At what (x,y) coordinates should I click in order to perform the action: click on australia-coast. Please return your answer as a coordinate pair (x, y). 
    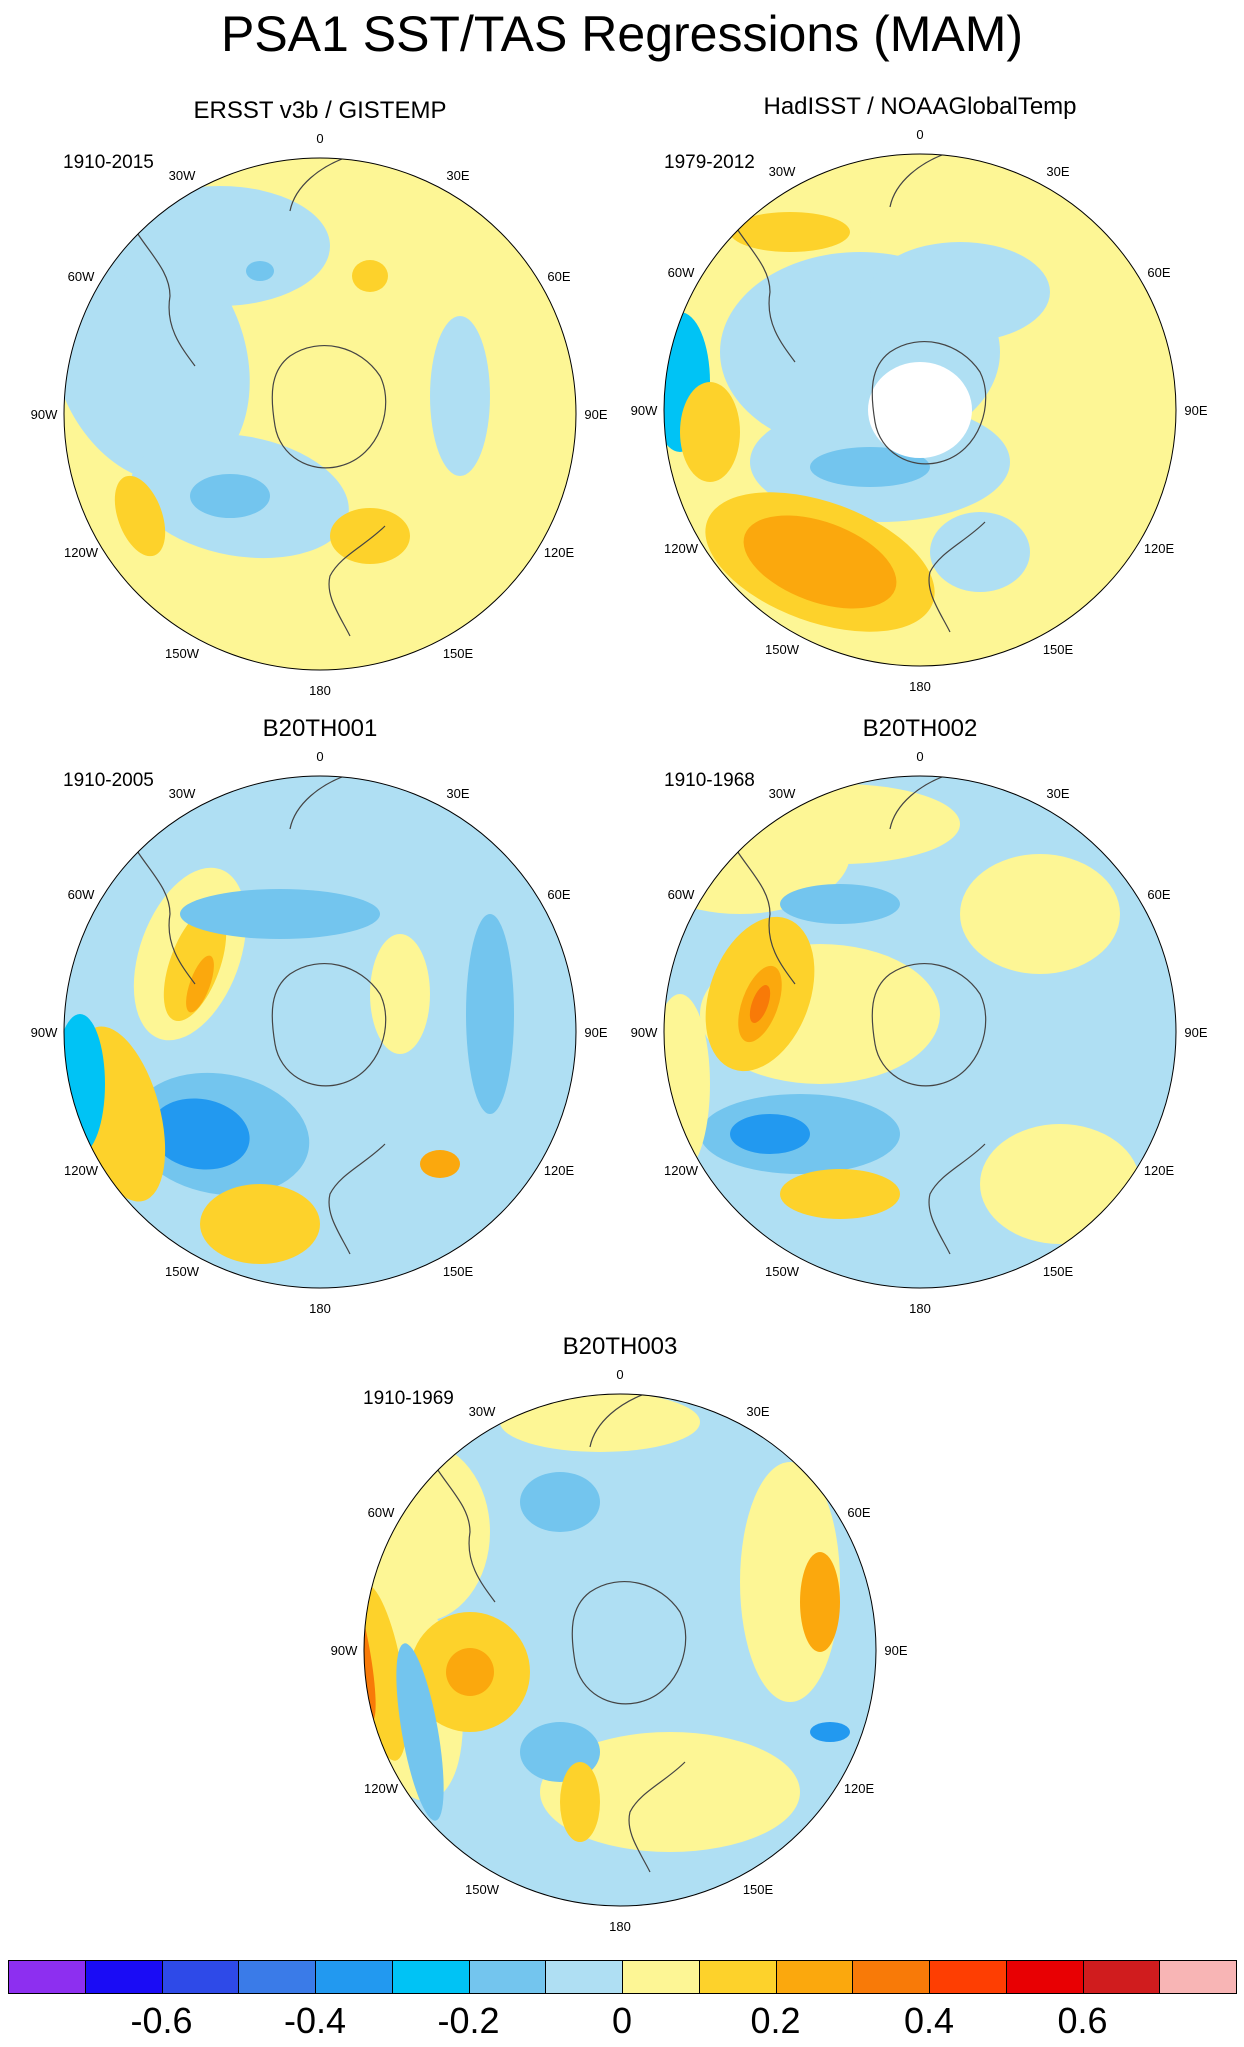
    Looking at the image, I should click on (957, 1199).